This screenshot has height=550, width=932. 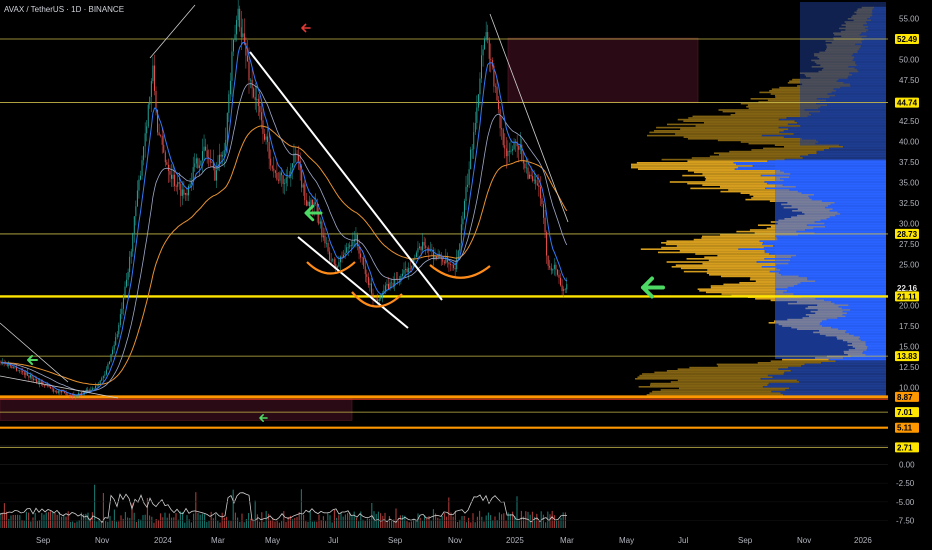 I want to click on trendline-upper, so click(x=346, y=176).